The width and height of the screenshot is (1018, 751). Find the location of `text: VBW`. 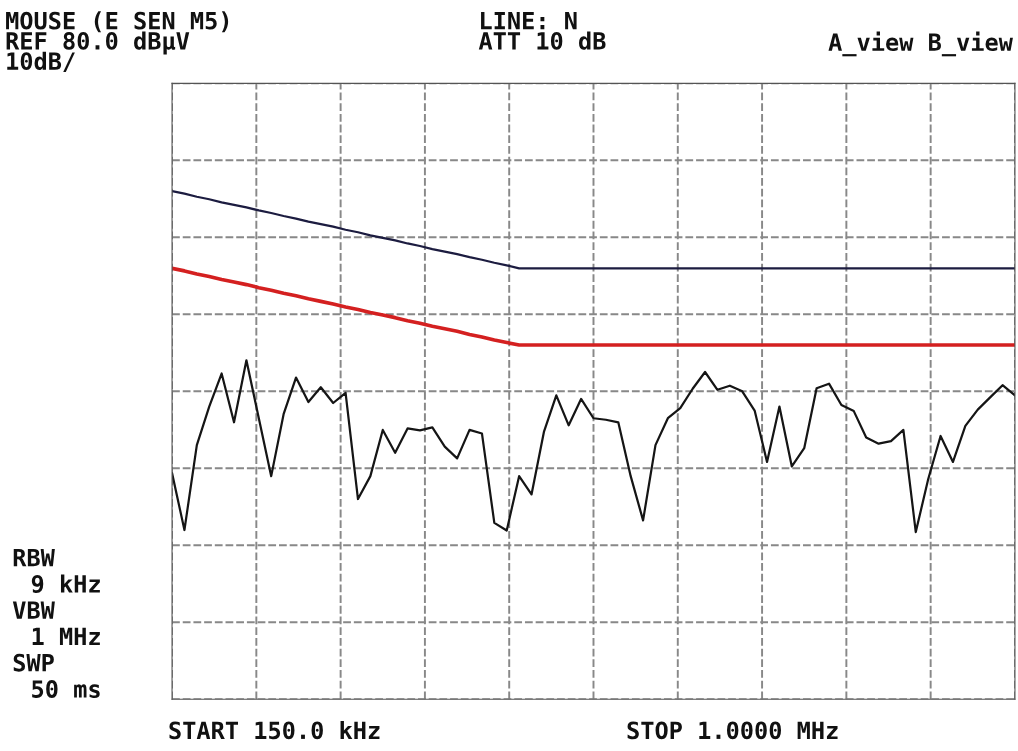

text: VBW is located at coordinates (33, 610).